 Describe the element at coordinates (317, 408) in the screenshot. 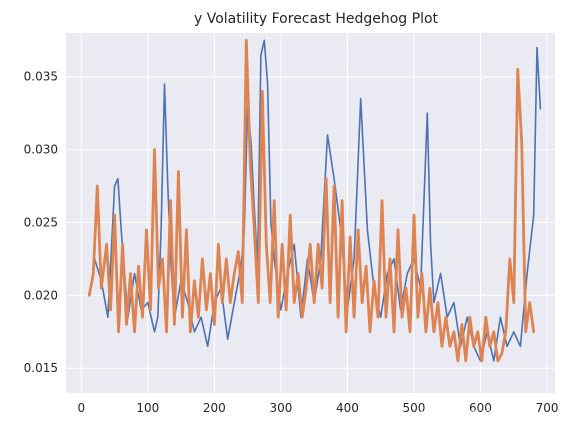

I see `x-axis-ticks: 0 100 200 300 400 500 600 700` at that location.